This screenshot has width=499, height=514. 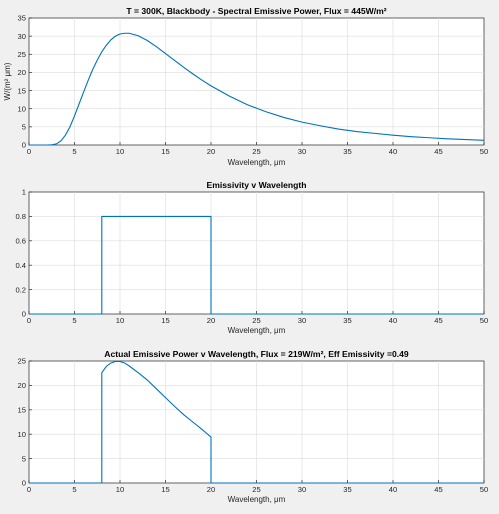 What do you see at coordinates (20, 265) in the screenshot?
I see `y-tick-label: 0.4` at bounding box center [20, 265].